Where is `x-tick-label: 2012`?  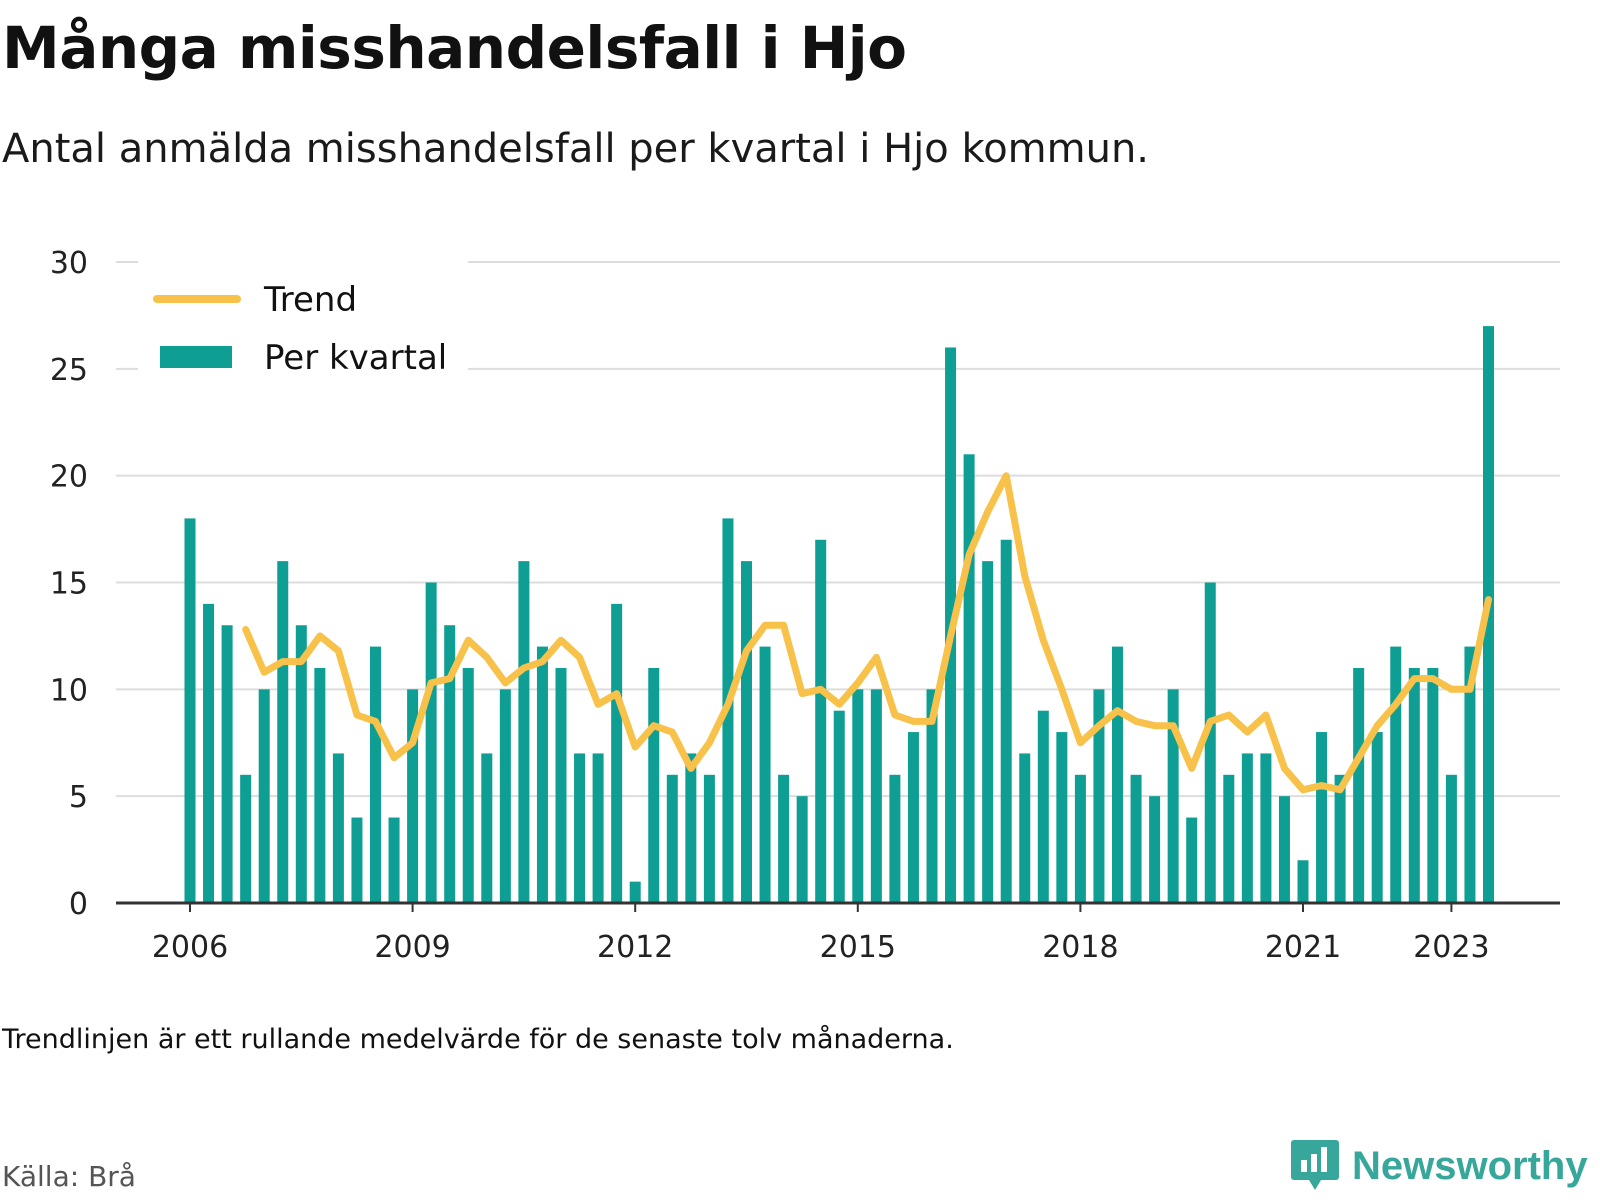
x-tick-label: 2012 is located at coordinates (635, 947).